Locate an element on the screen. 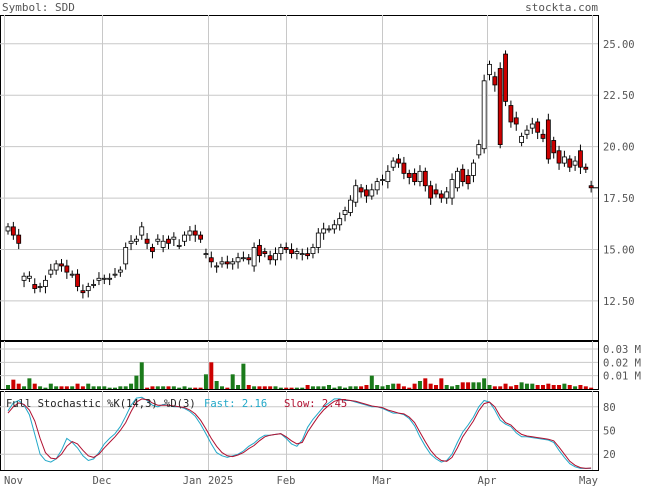  site-label: stockta.com is located at coordinates (561, 7).